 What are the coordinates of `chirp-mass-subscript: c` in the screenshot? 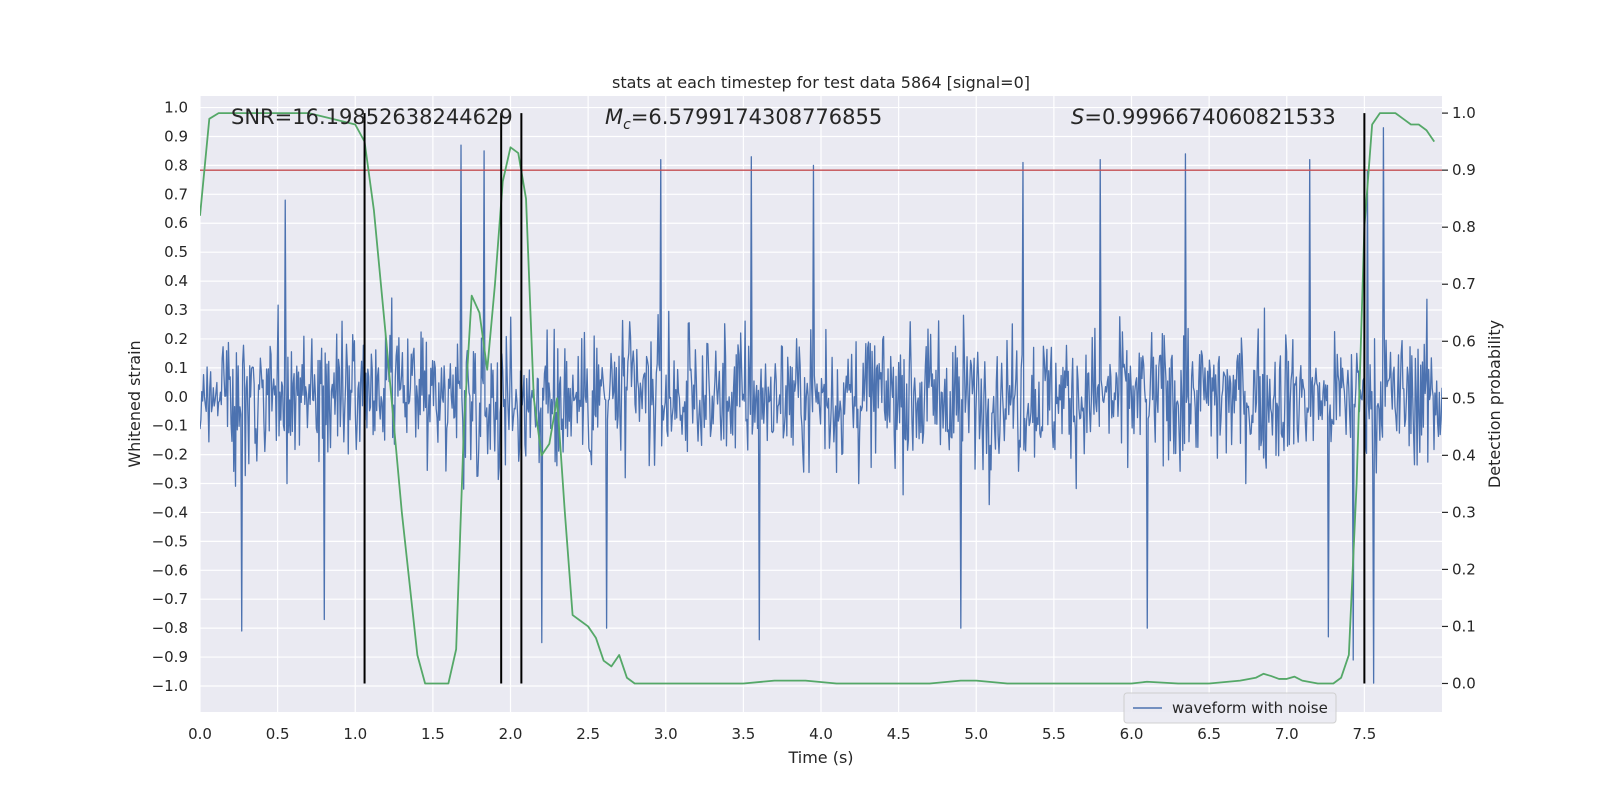 It's located at (627, 125).